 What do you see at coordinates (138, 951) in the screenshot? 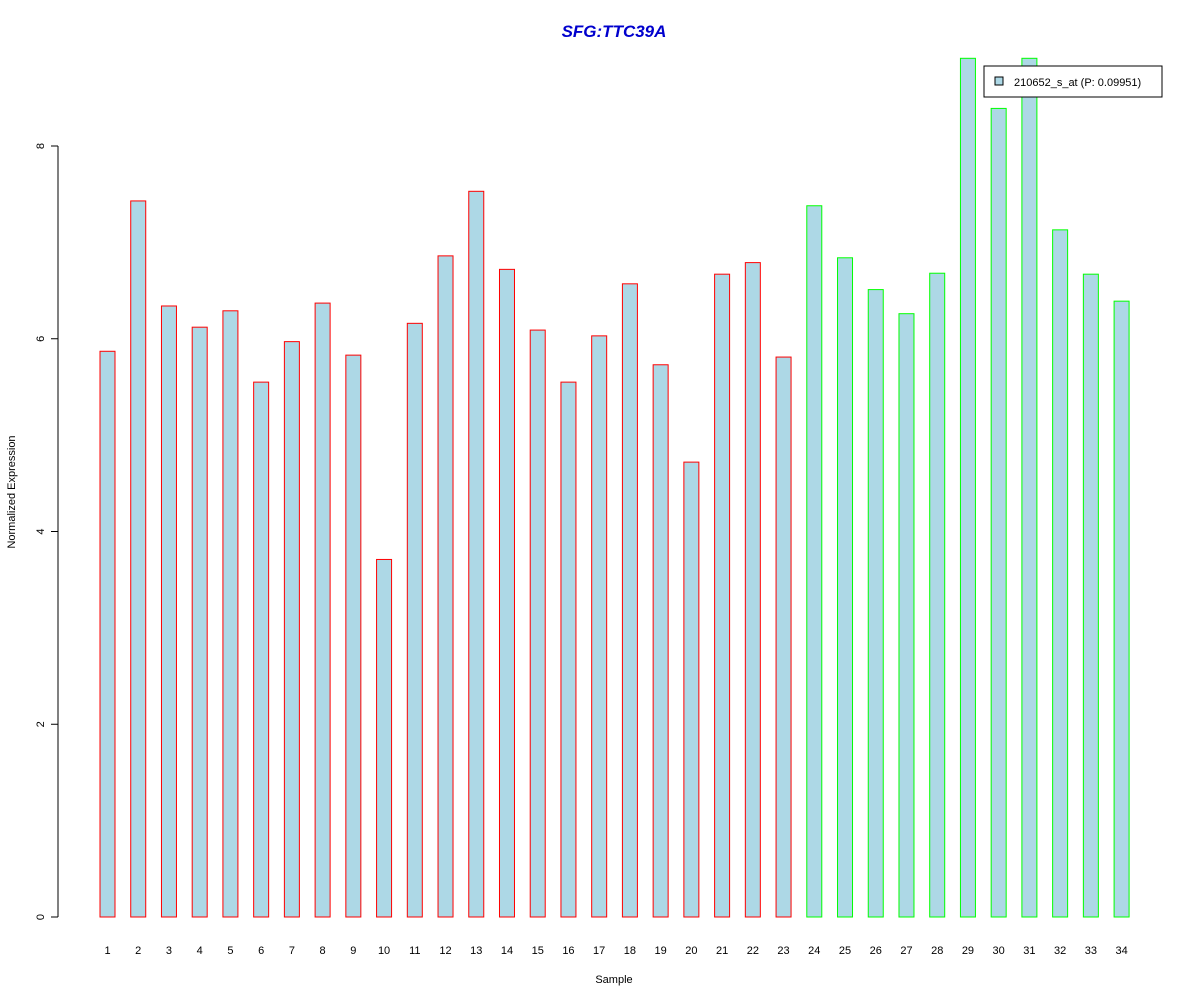
I see `x-tick-label: 2` at bounding box center [138, 951].